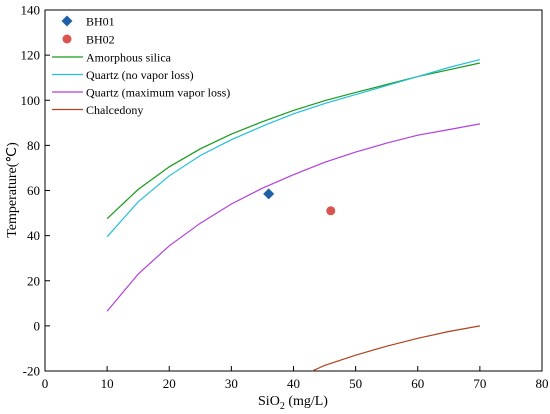  What do you see at coordinates (33, 280) in the screenshot?
I see `y-tick-label: 20` at bounding box center [33, 280].